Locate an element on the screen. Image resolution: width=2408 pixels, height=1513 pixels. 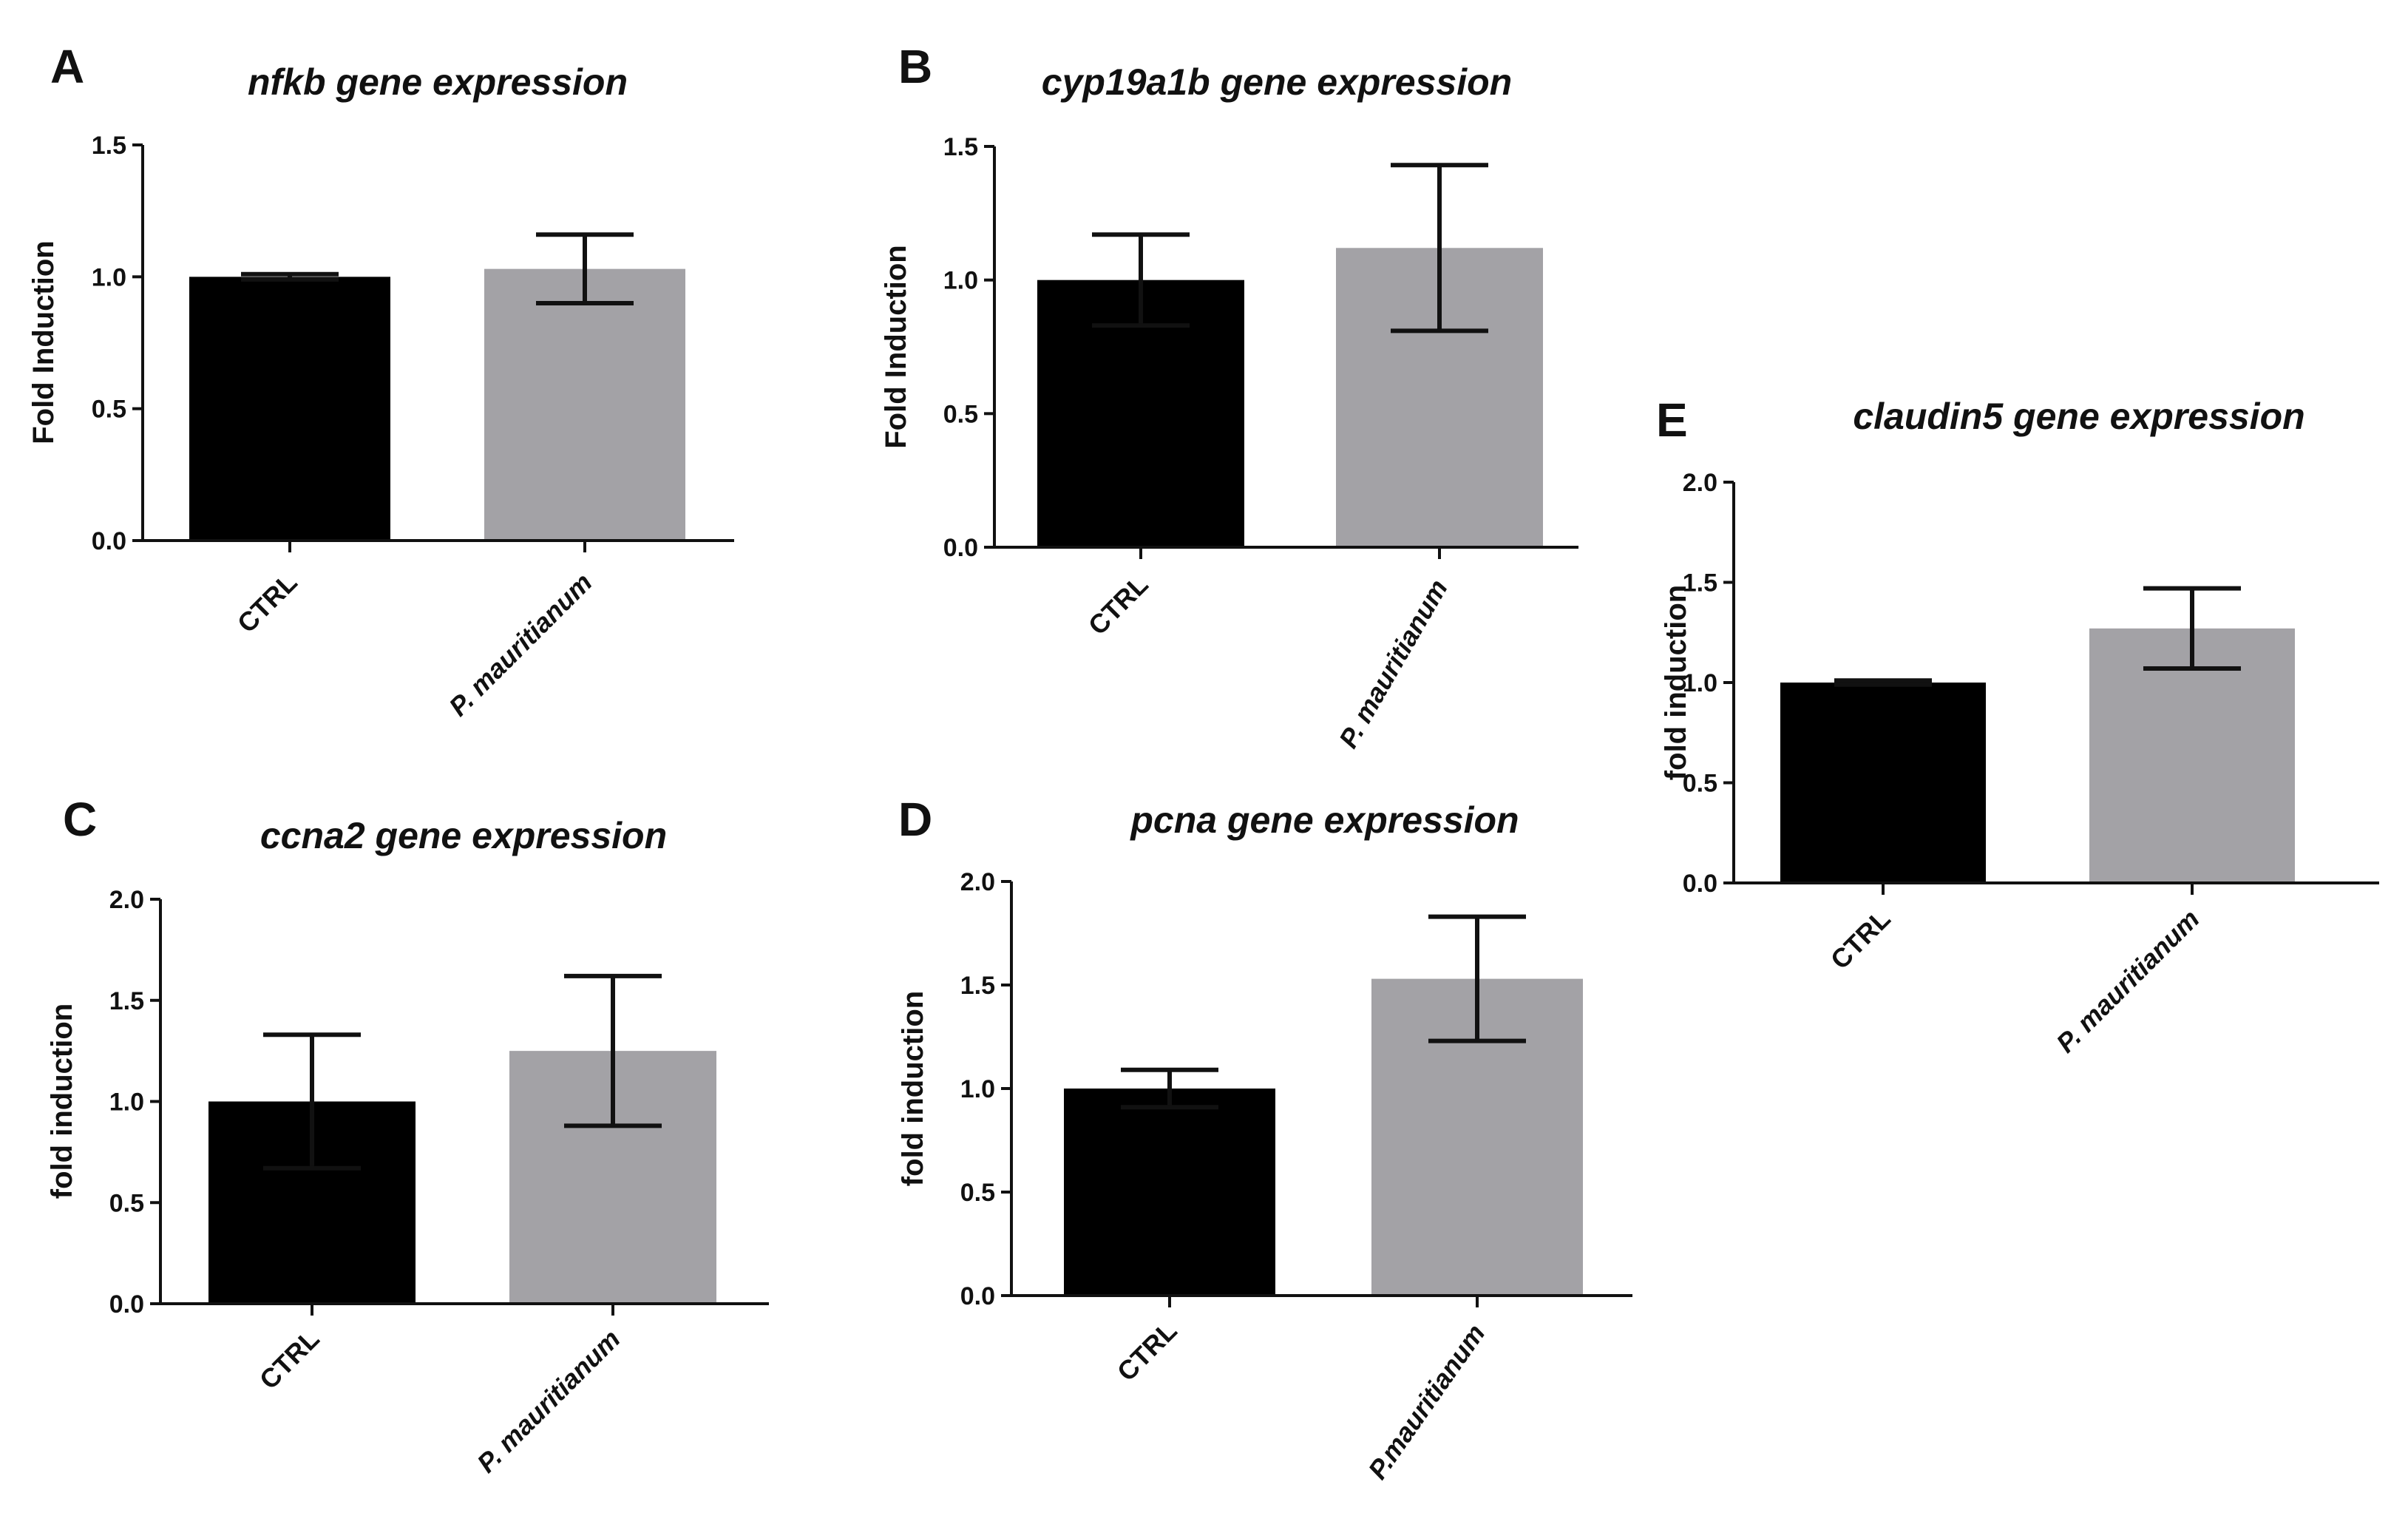
chart-title: pcna gene expression is located at coordinates (1324, 820).